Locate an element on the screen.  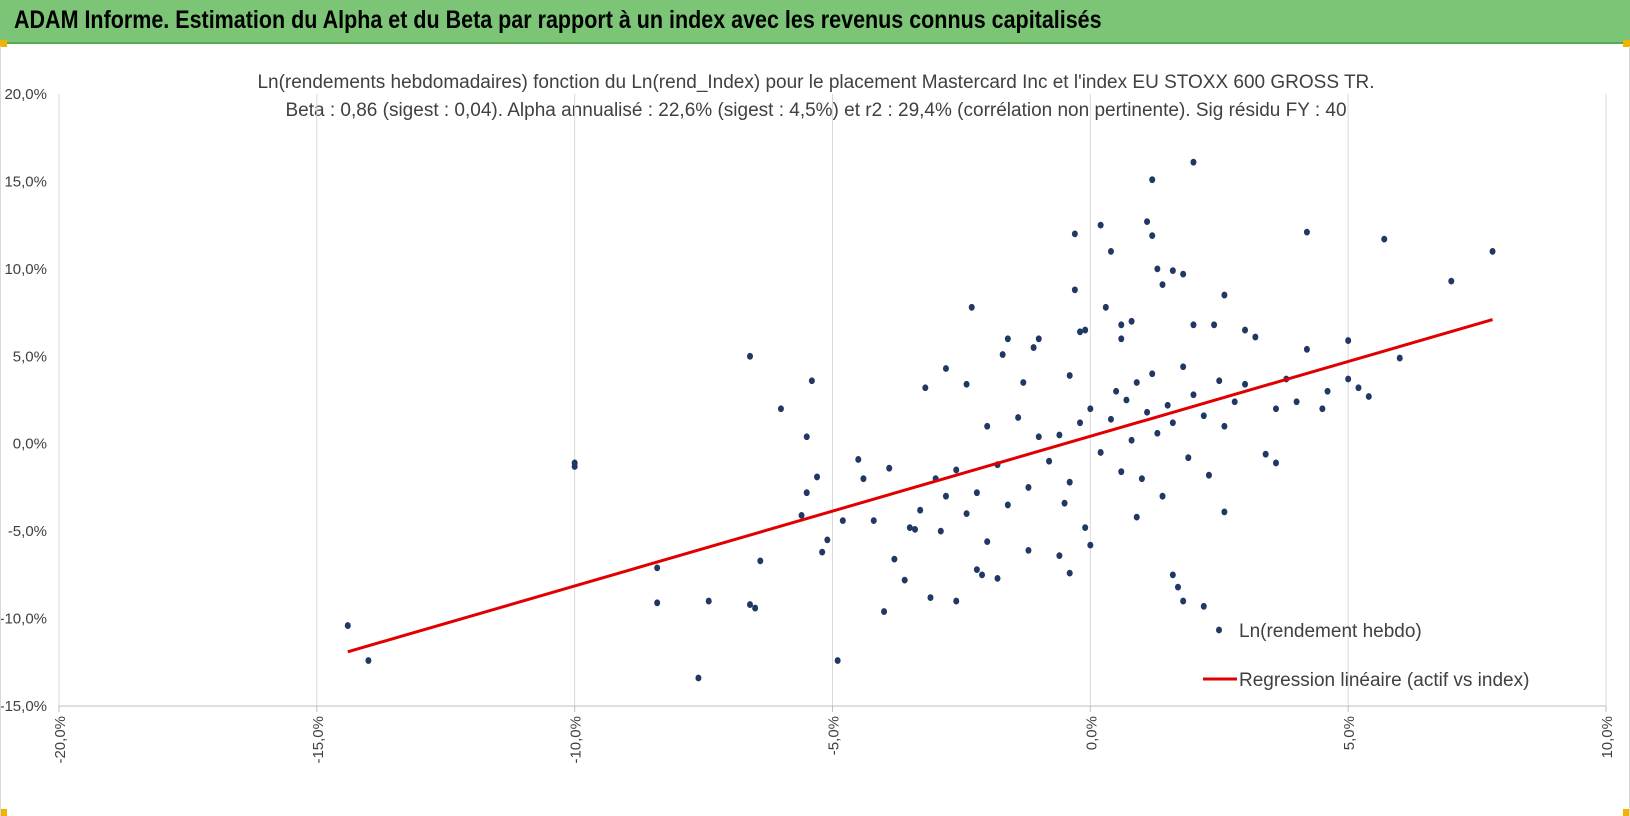
corner-marker-tl is located at coordinates (3, 43).